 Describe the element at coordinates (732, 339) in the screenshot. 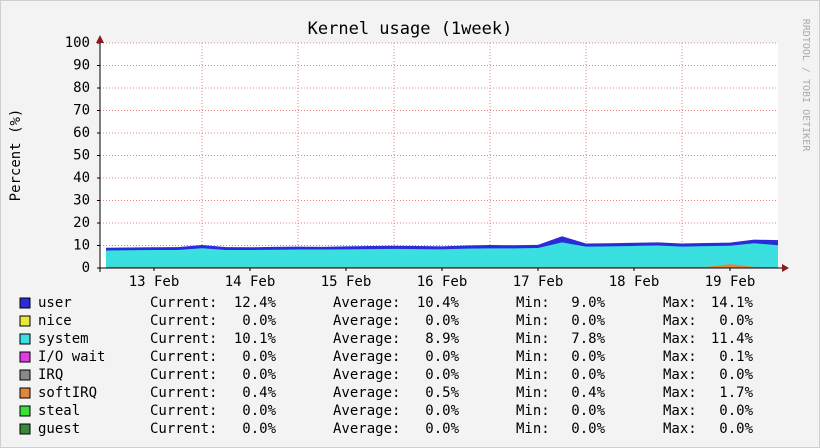

I see `stat-value: 11.4%` at that location.